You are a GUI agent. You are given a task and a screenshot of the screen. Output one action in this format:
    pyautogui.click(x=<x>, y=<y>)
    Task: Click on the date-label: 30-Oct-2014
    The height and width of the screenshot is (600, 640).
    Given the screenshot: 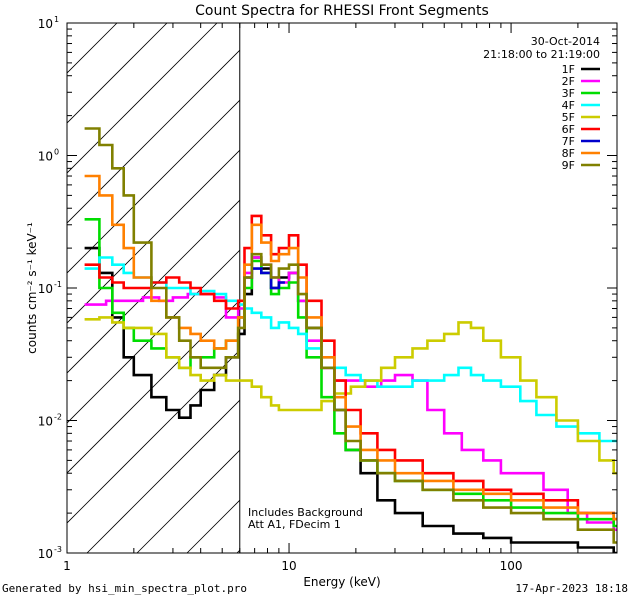 What is the action you would take?
    pyautogui.click(x=565, y=41)
    